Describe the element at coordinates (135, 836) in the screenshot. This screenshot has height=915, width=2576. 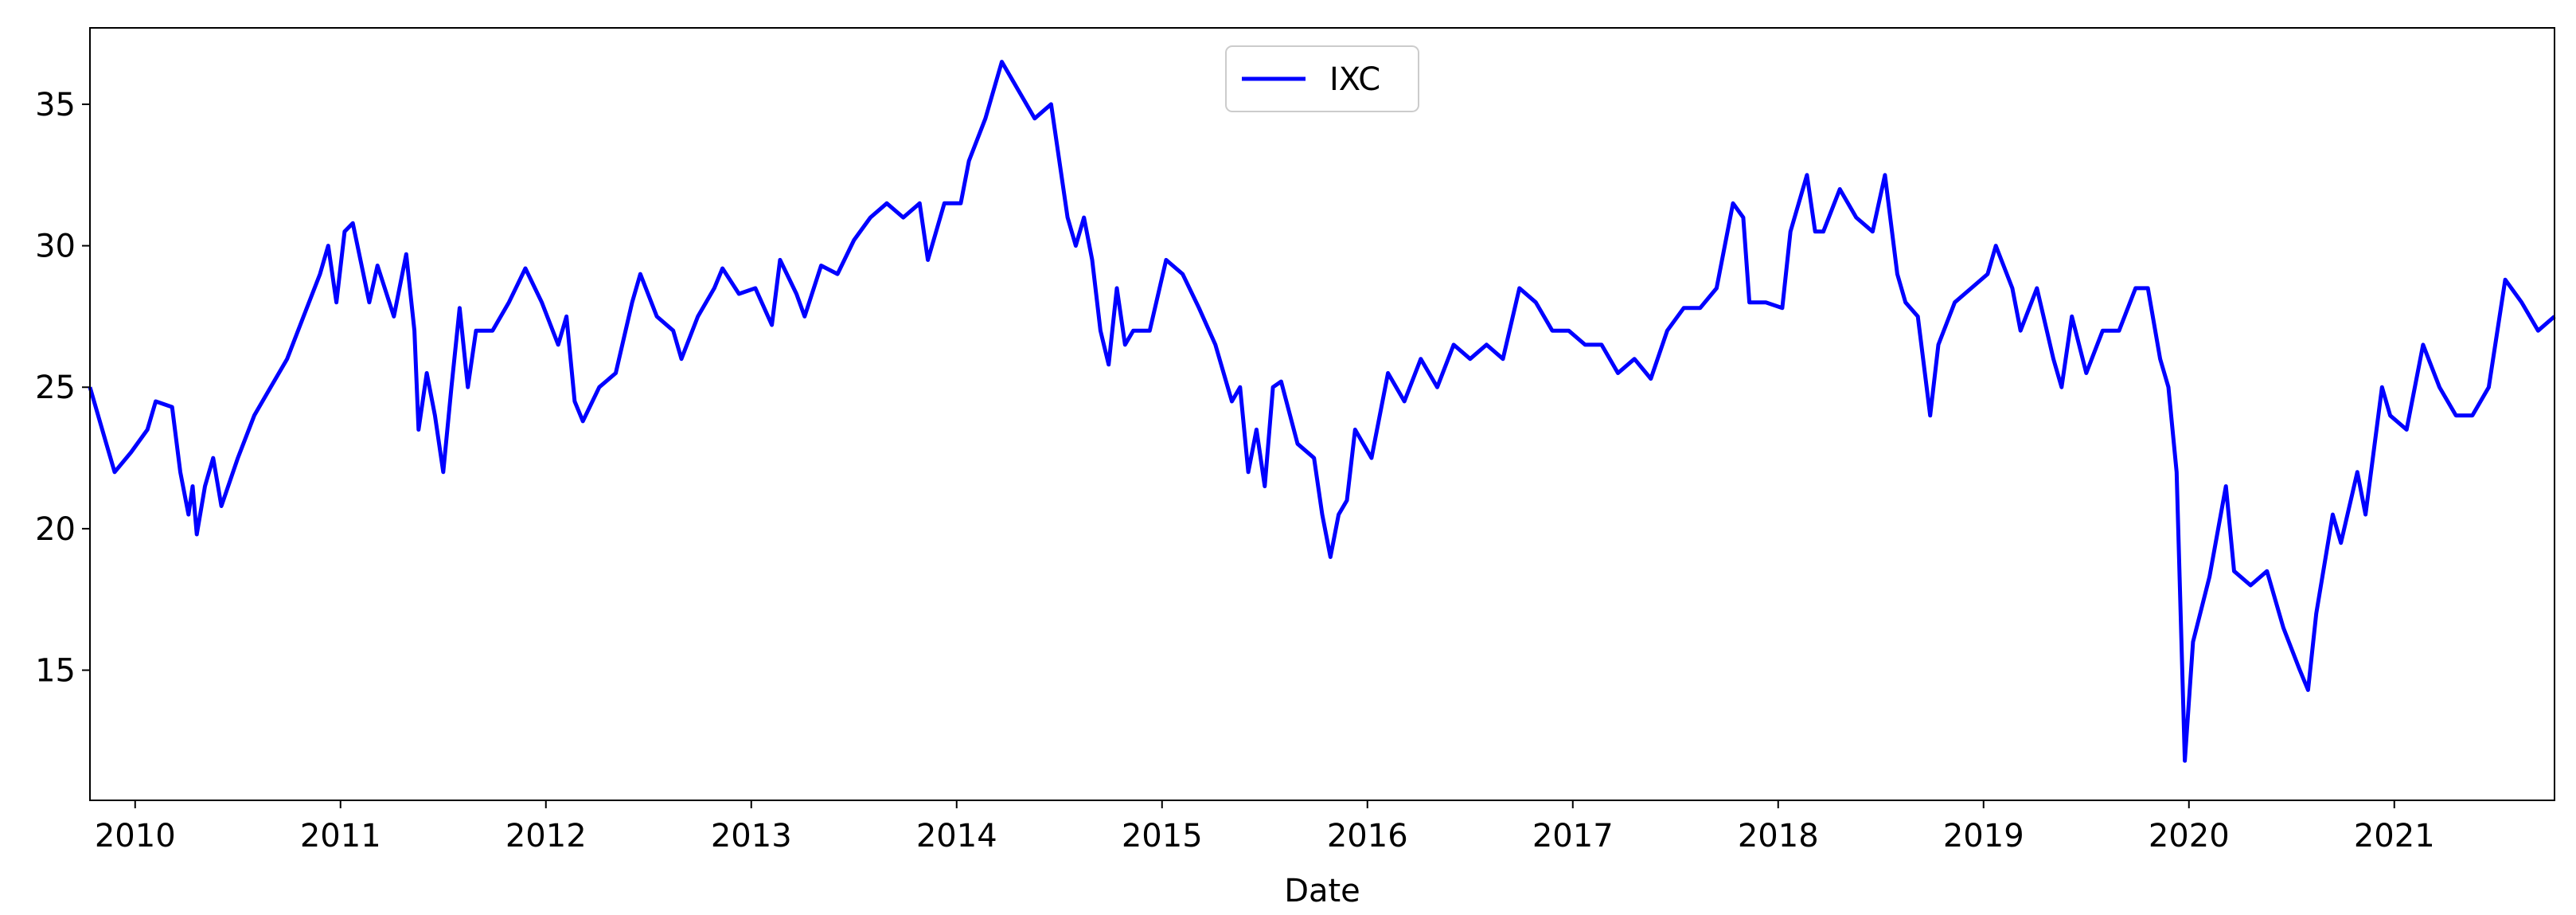
I see `x-tick-label: 2010` at that location.